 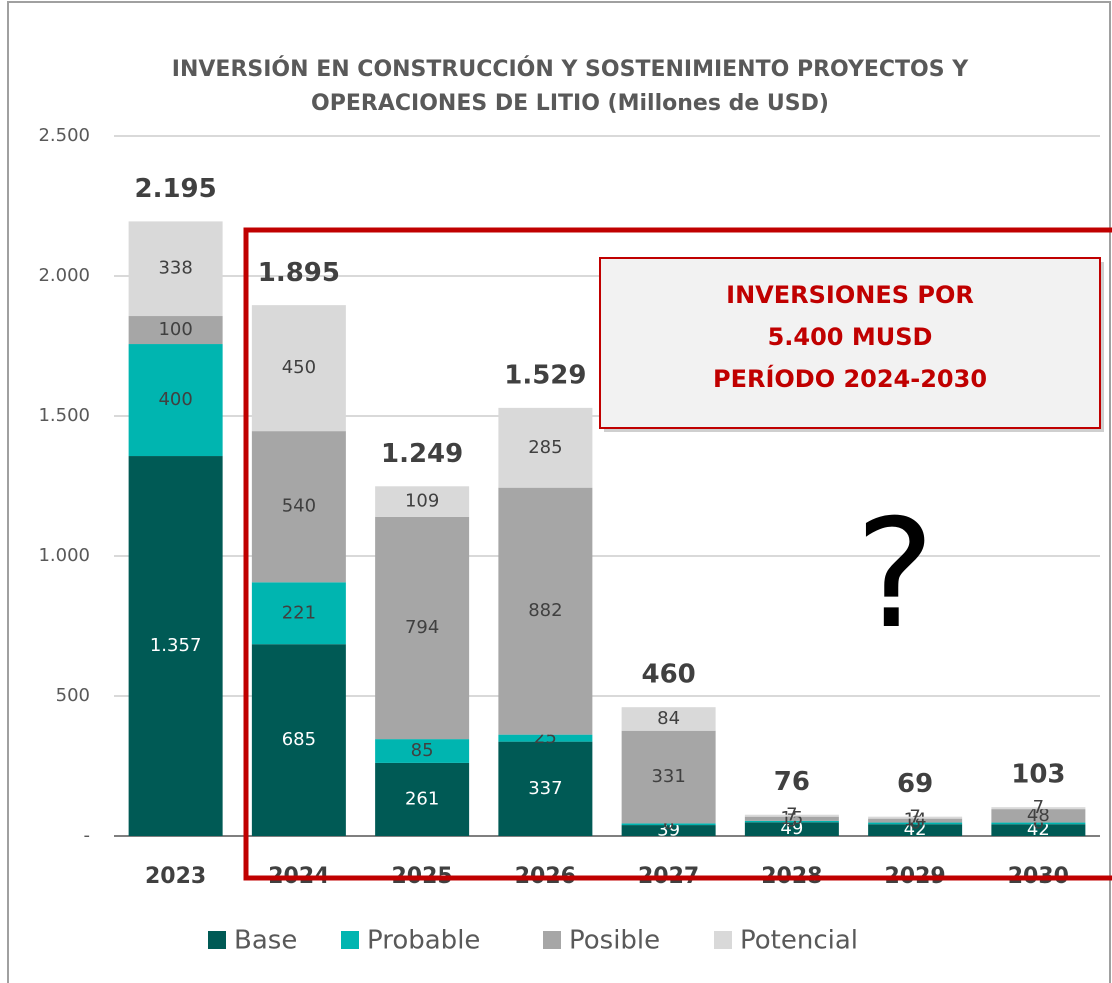 I want to click on annotation-box, so click(x=850, y=343).